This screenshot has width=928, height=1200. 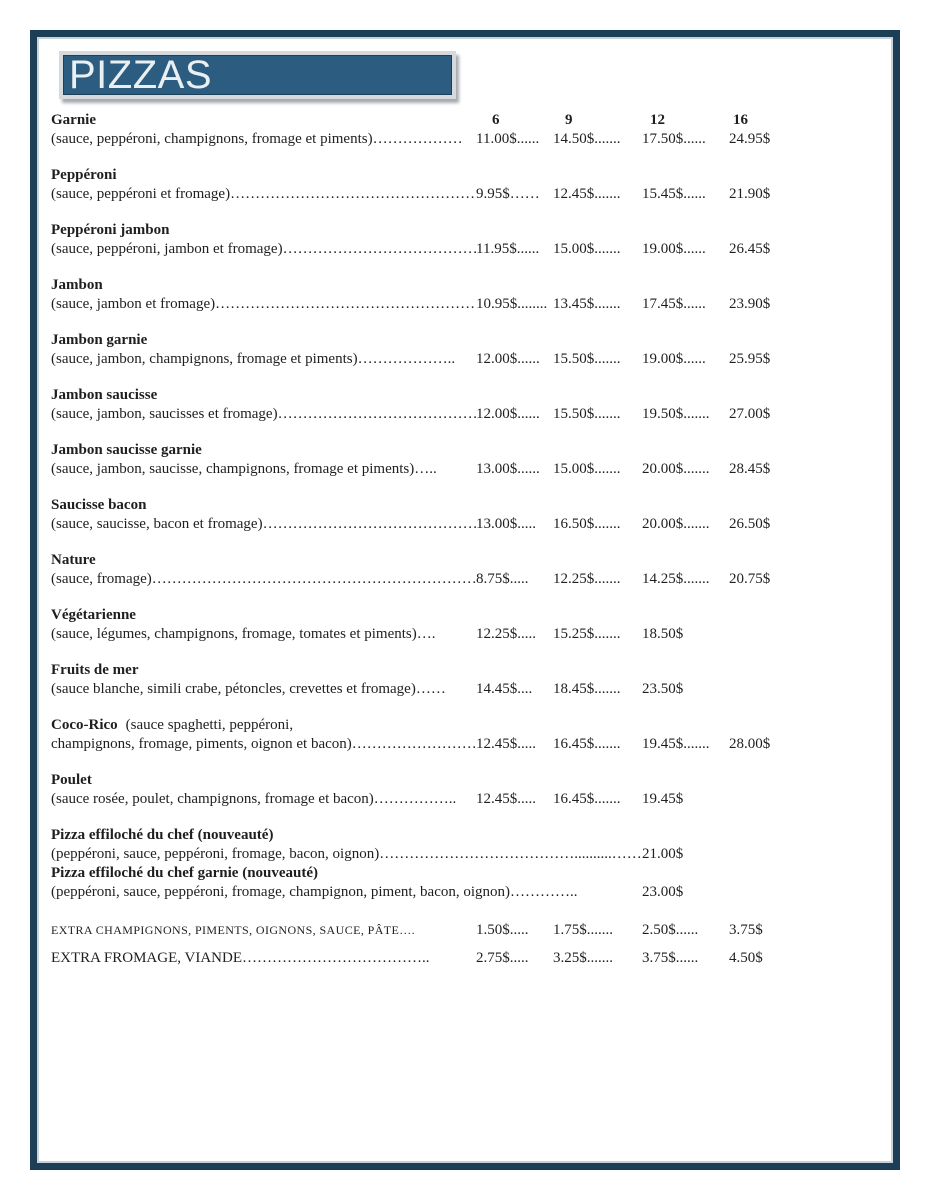 I want to click on column-header-12: 12, so click(x=657, y=120).